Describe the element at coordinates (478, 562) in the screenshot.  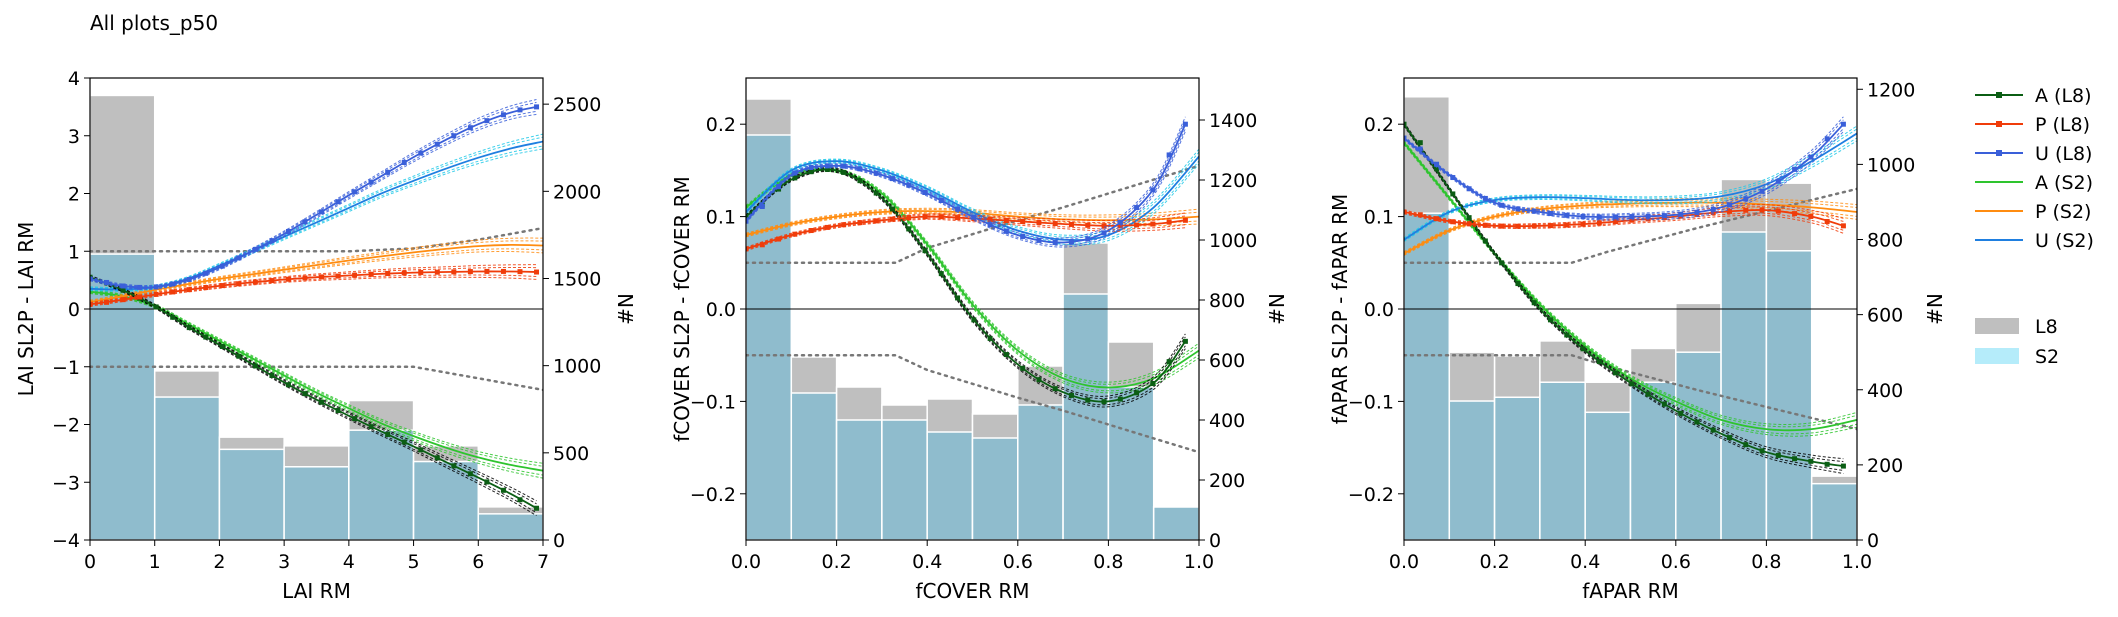
I see `x-tick-label: 6` at that location.